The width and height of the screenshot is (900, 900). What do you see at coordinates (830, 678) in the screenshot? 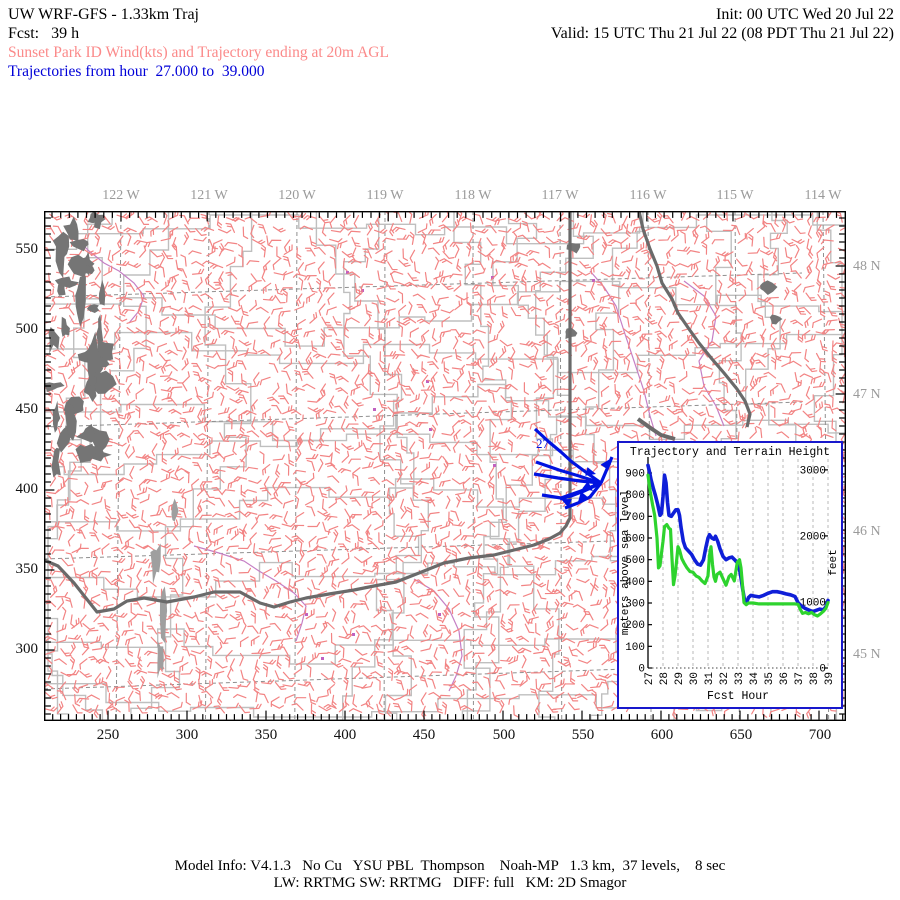
I see `inset-x-tick-label: 39` at bounding box center [830, 678].